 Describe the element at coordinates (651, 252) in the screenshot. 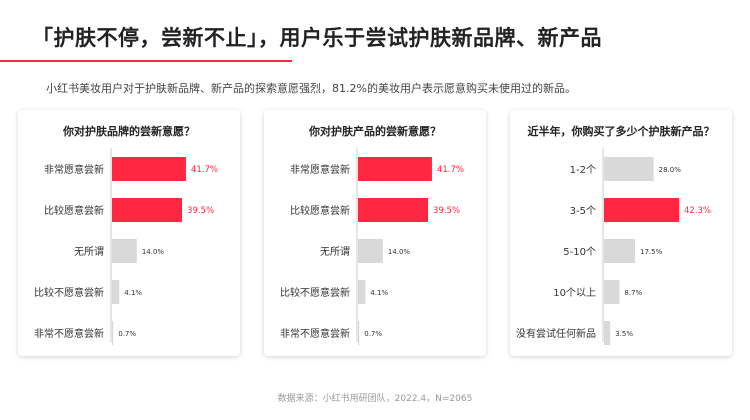

I see `data-label: 17.5%` at that location.